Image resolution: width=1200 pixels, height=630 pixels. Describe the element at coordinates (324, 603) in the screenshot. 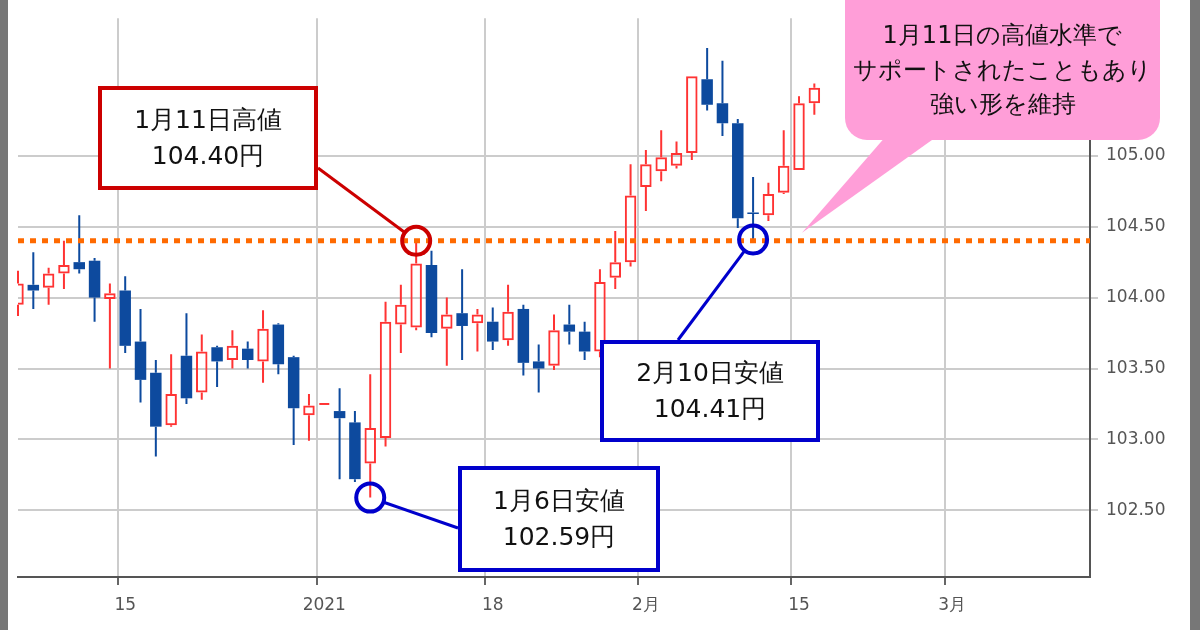

I see `x-tick-label: 2021` at that location.